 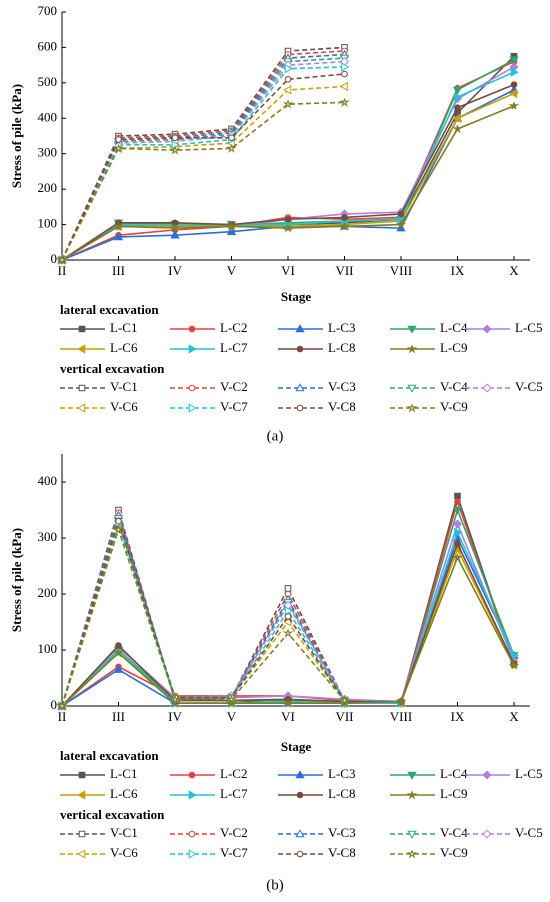 What do you see at coordinates (458, 270) in the screenshot?
I see `x-tick-label: IX` at bounding box center [458, 270].